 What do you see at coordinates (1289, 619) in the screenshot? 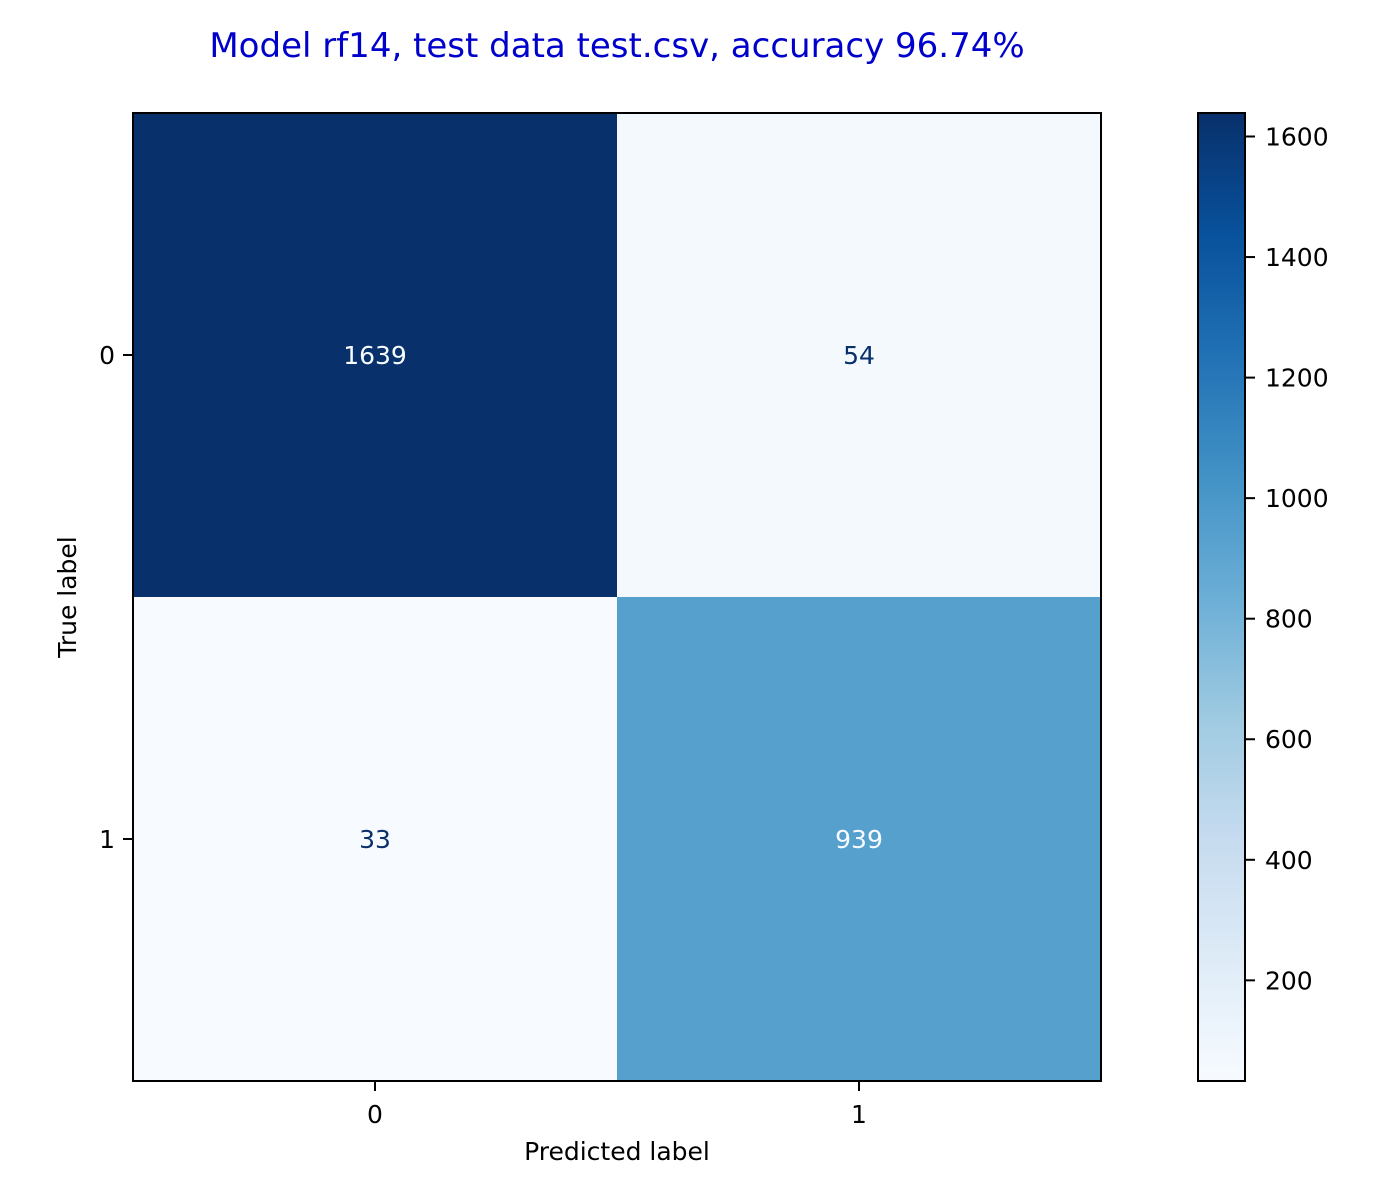
I see `colorbar-tick-label-3: 800` at bounding box center [1289, 619].